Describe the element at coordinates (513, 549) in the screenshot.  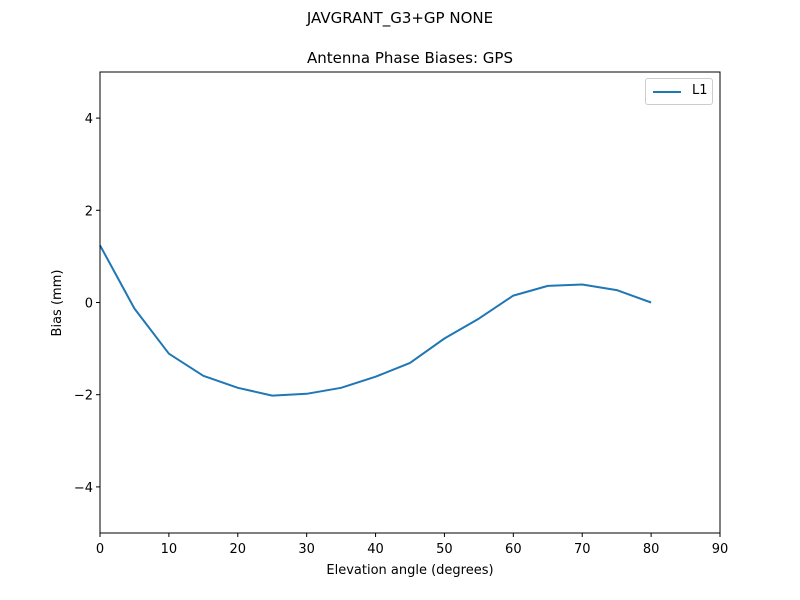
I see `x-tick-label: 60` at that location.